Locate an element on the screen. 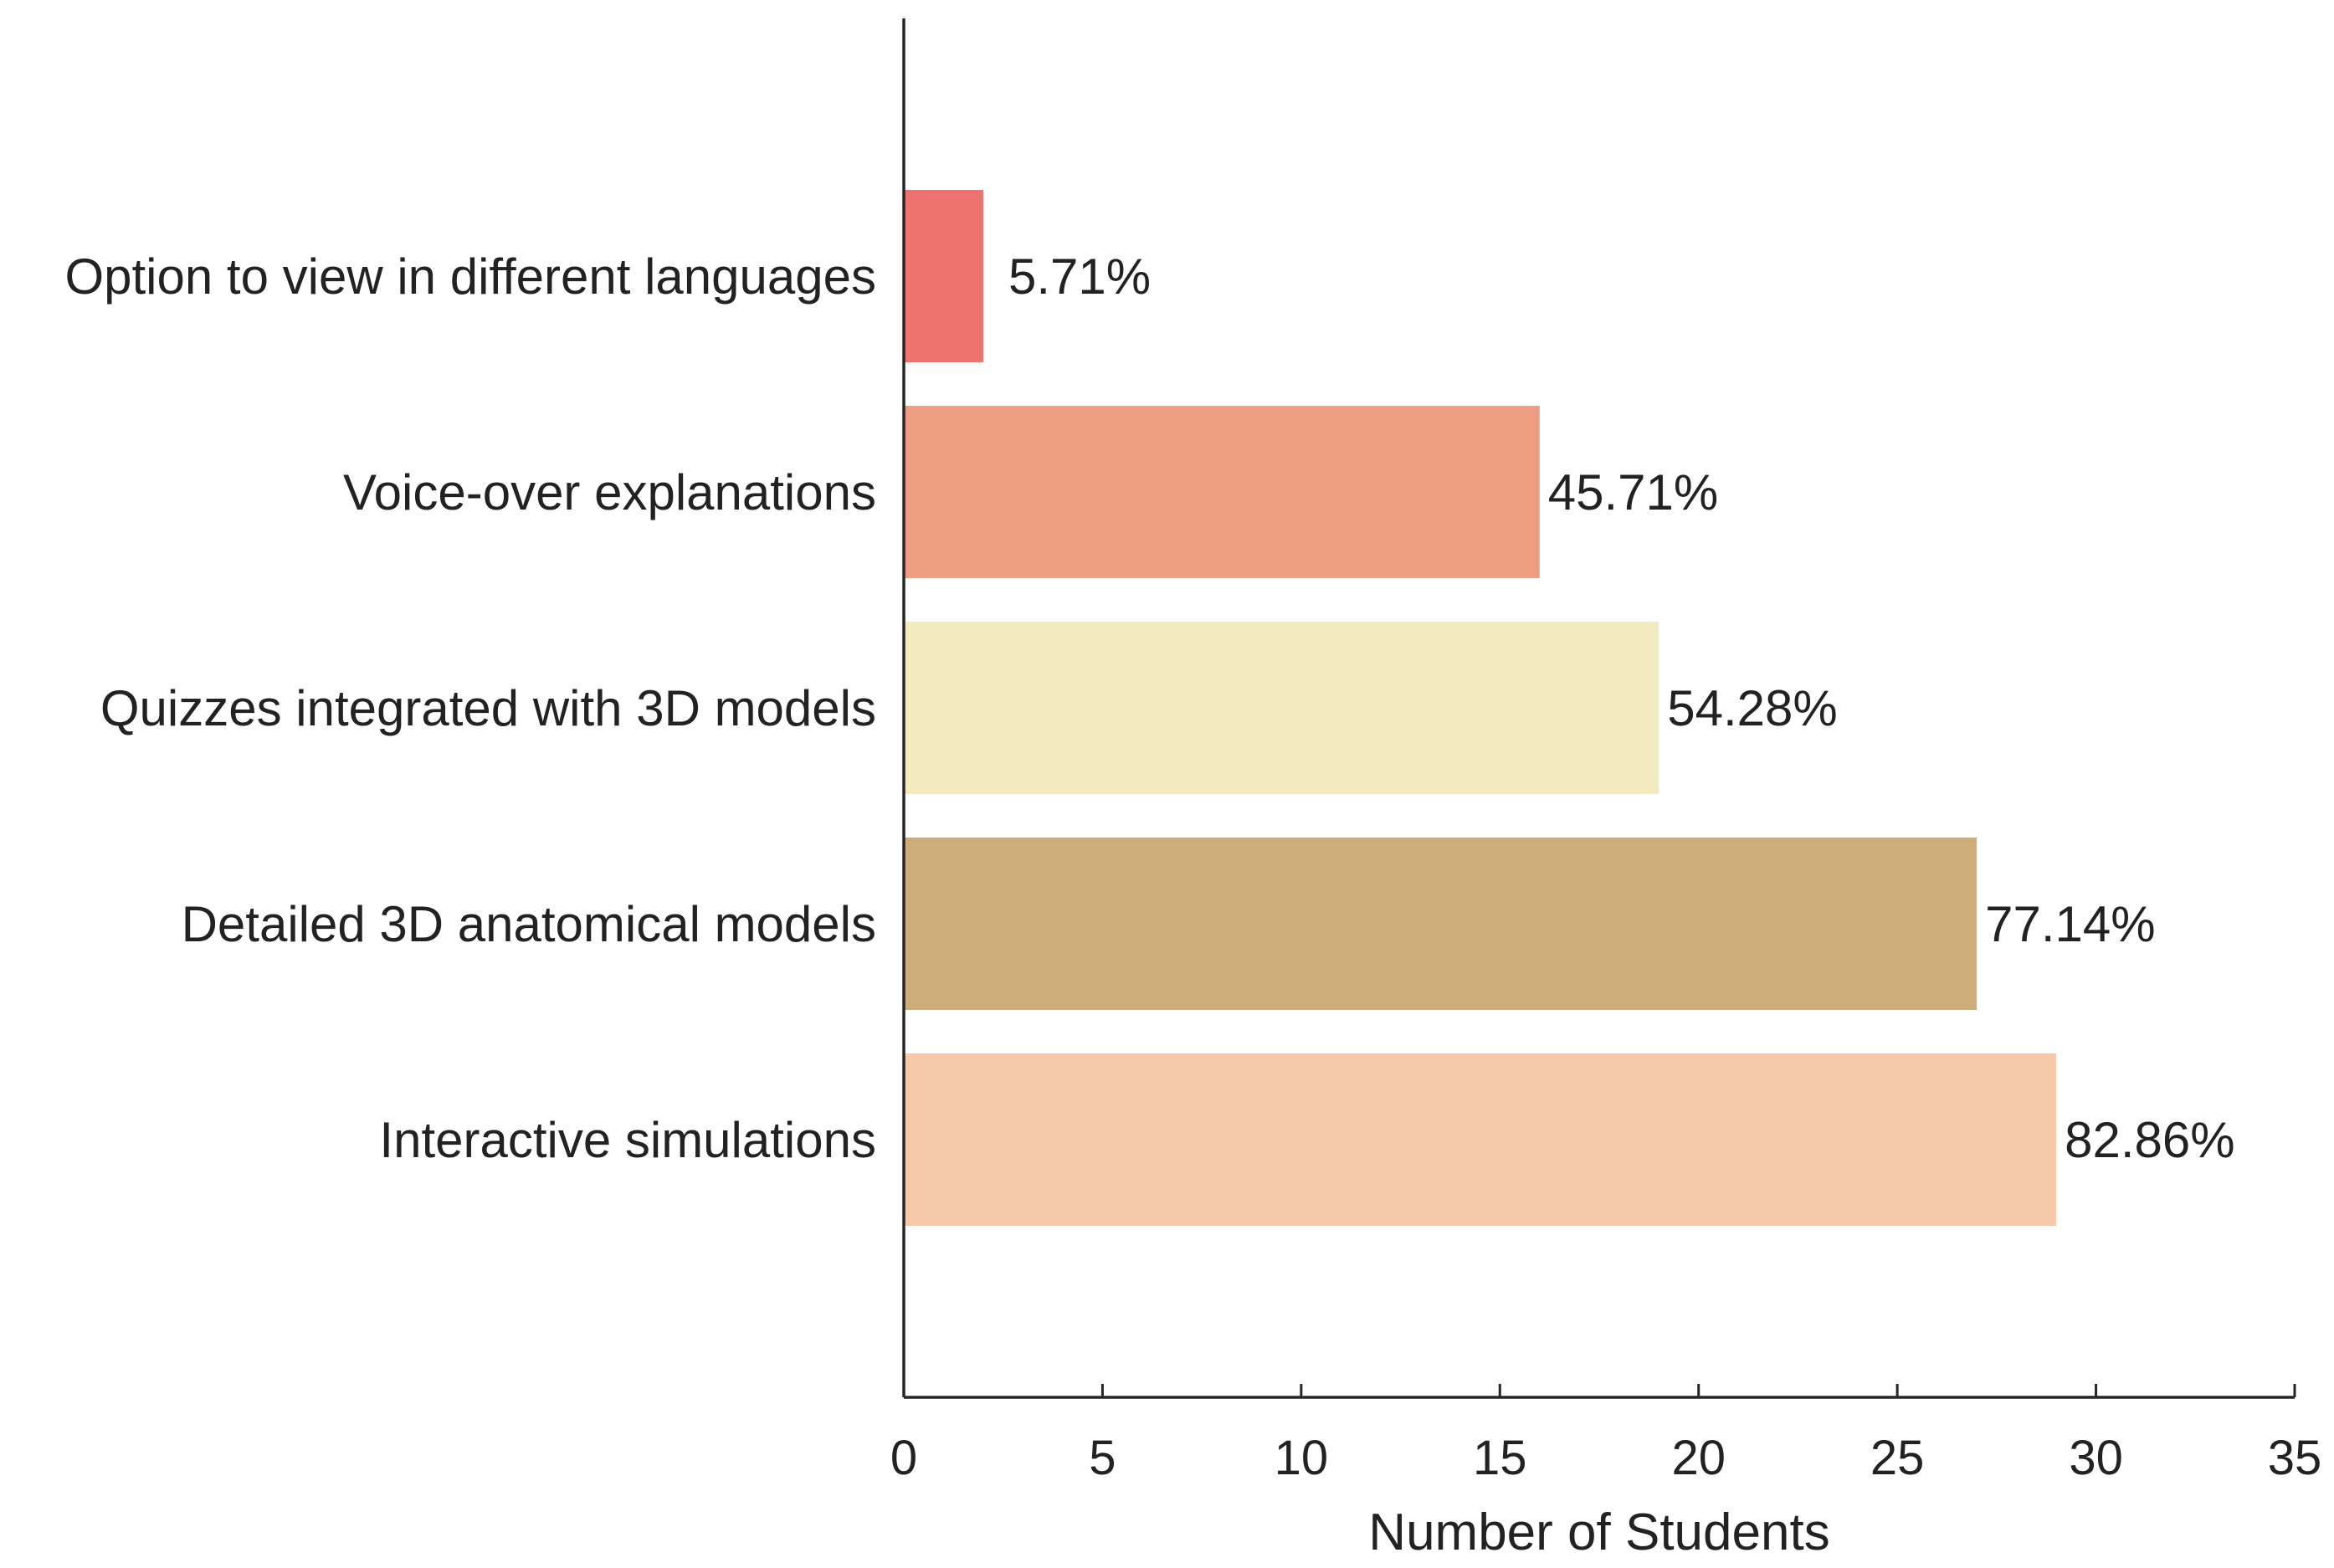 The height and width of the screenshot is (1568, 2334). category-label: Interactive simulations is located at coordinates (628, 1140).